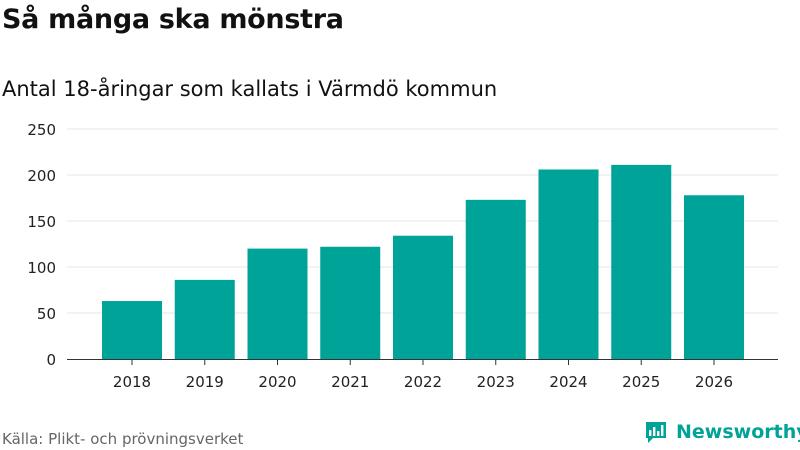  I want to click on bar-2023, so click(495, 279).